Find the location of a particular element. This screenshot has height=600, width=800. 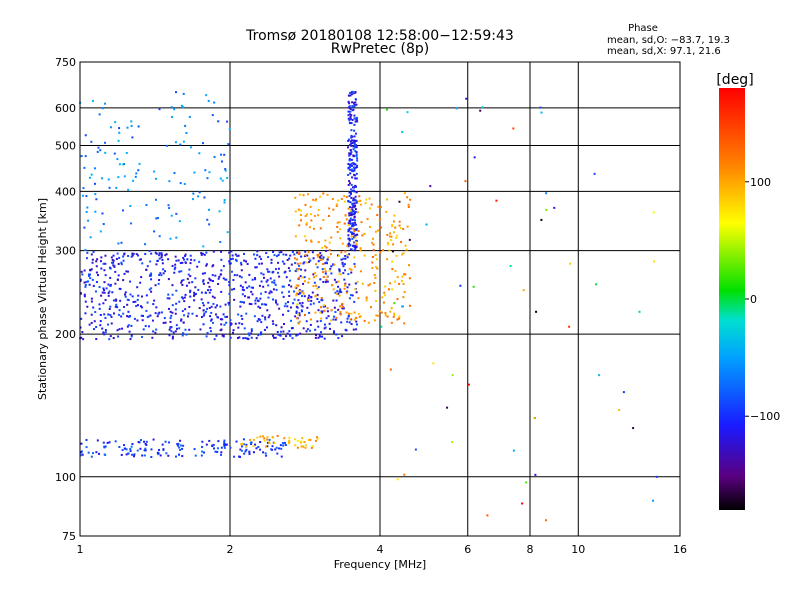

y-tick-label: 600 is located at coordinates (65, 108).